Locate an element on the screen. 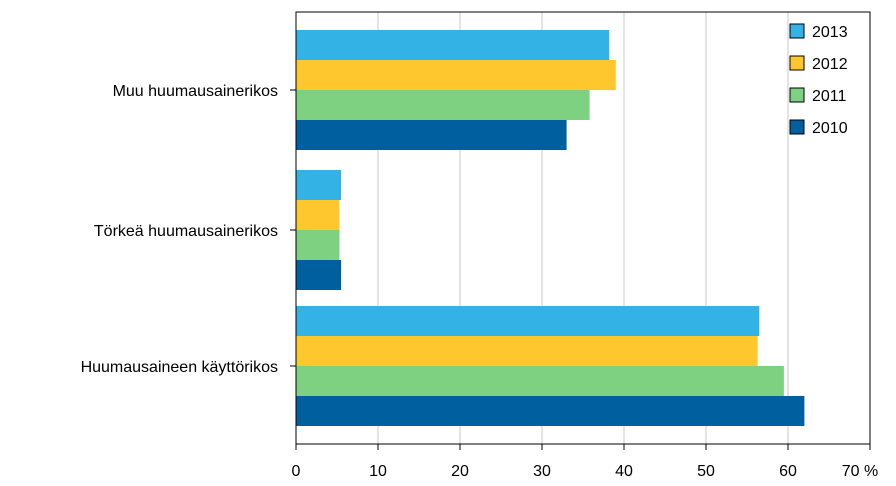 The height and width of the screenshot is (486, 896). x-tick-labels: 0 10 20 30 40 50 60 70 % is located at coordinates (585, 471).